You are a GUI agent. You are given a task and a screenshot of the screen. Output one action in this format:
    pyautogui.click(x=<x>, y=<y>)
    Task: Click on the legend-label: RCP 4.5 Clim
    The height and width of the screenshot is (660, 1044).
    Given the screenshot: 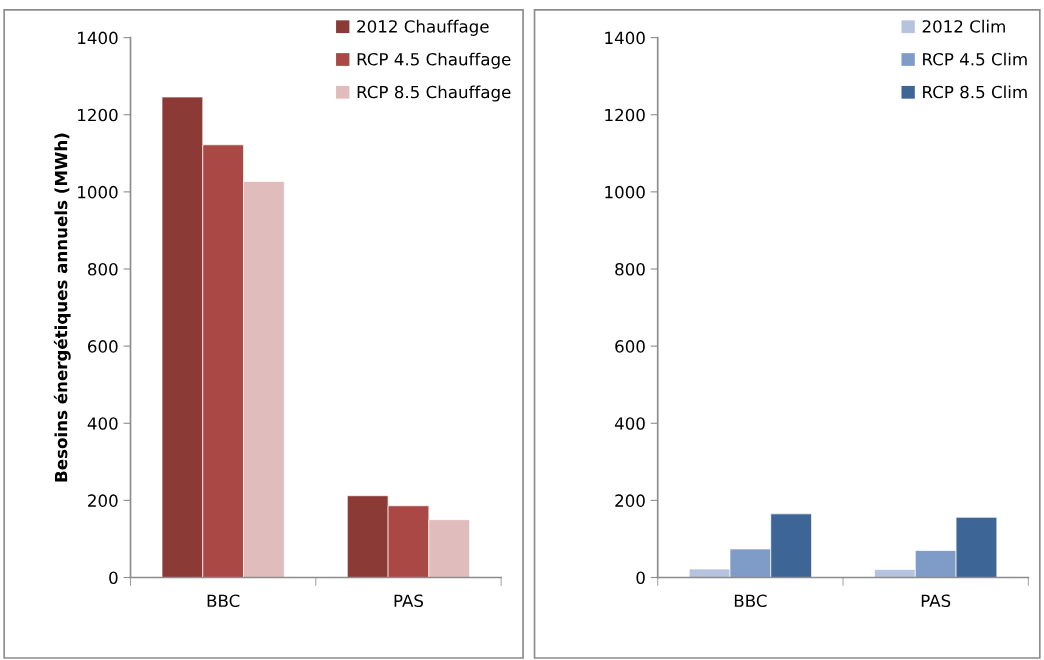 What is the action you would take?
    pyautogui.click(x=975, y=59)
    